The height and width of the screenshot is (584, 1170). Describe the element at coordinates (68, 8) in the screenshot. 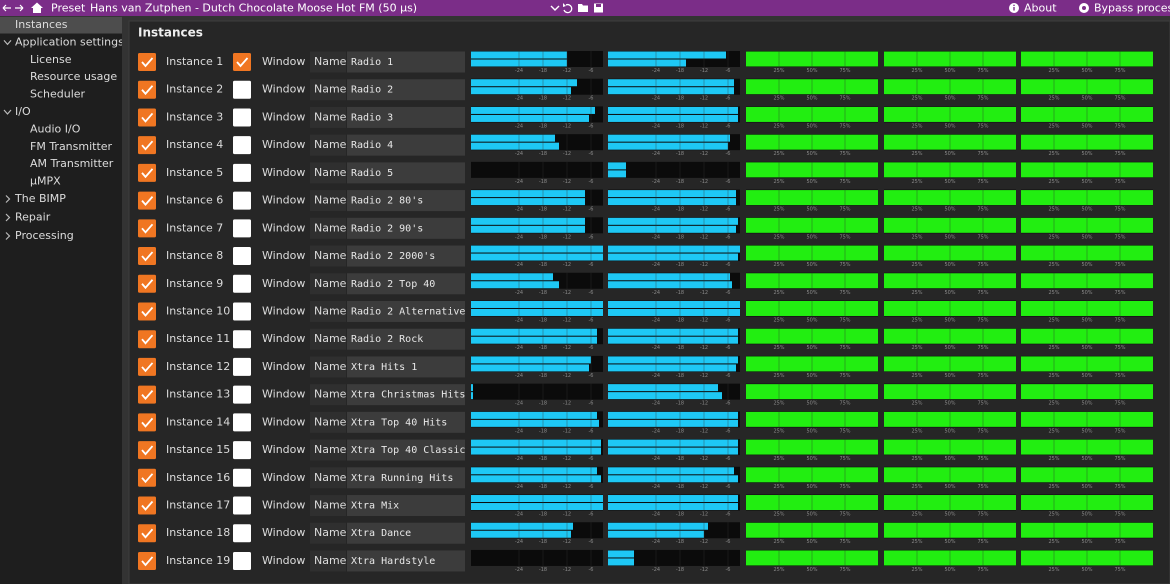

I see `preset-label: Preset` at that location.